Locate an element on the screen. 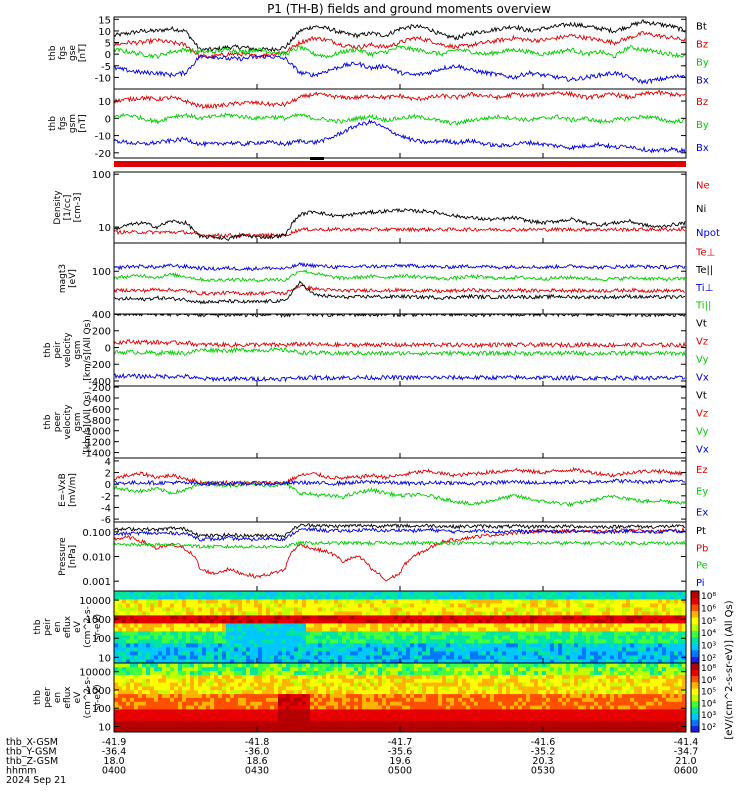  y-axis-label-line: [mV/m] is located at coordinates (73, 490).